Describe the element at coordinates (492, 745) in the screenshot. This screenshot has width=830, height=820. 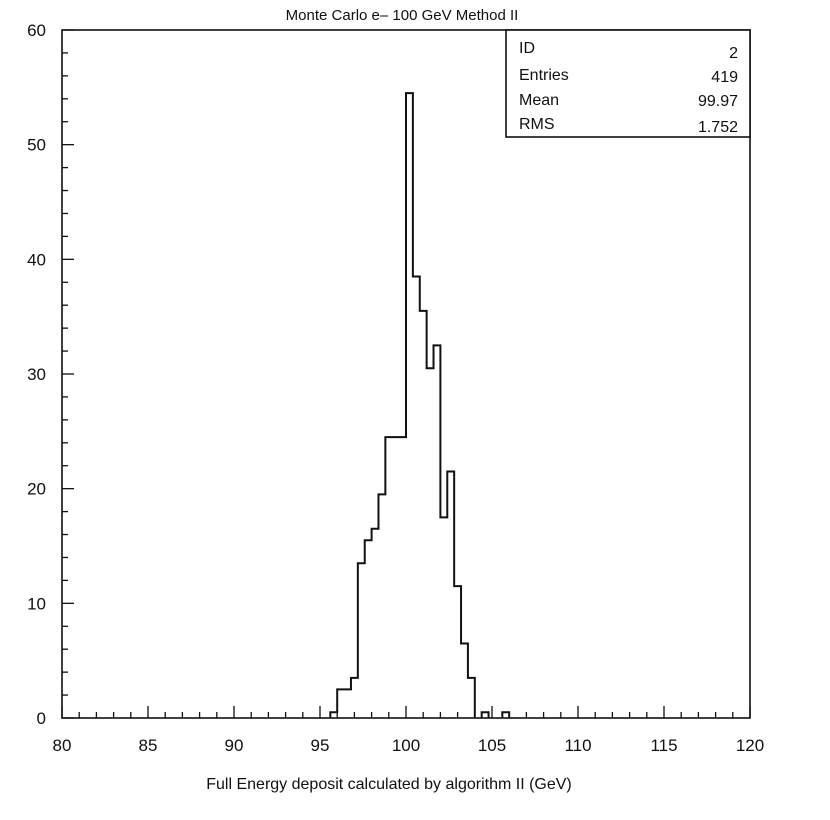
I see `x-tick-label: 105` at that location.